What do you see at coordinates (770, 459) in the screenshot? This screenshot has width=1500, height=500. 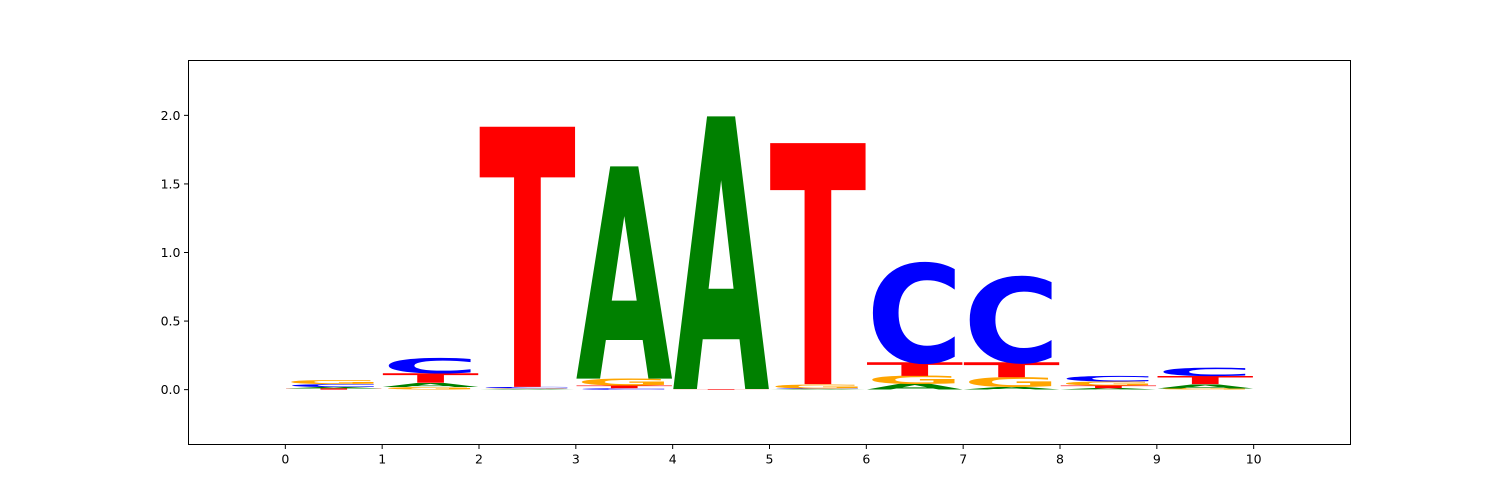 I see `x-tick-label: 5` at bounding box center [770, 459].